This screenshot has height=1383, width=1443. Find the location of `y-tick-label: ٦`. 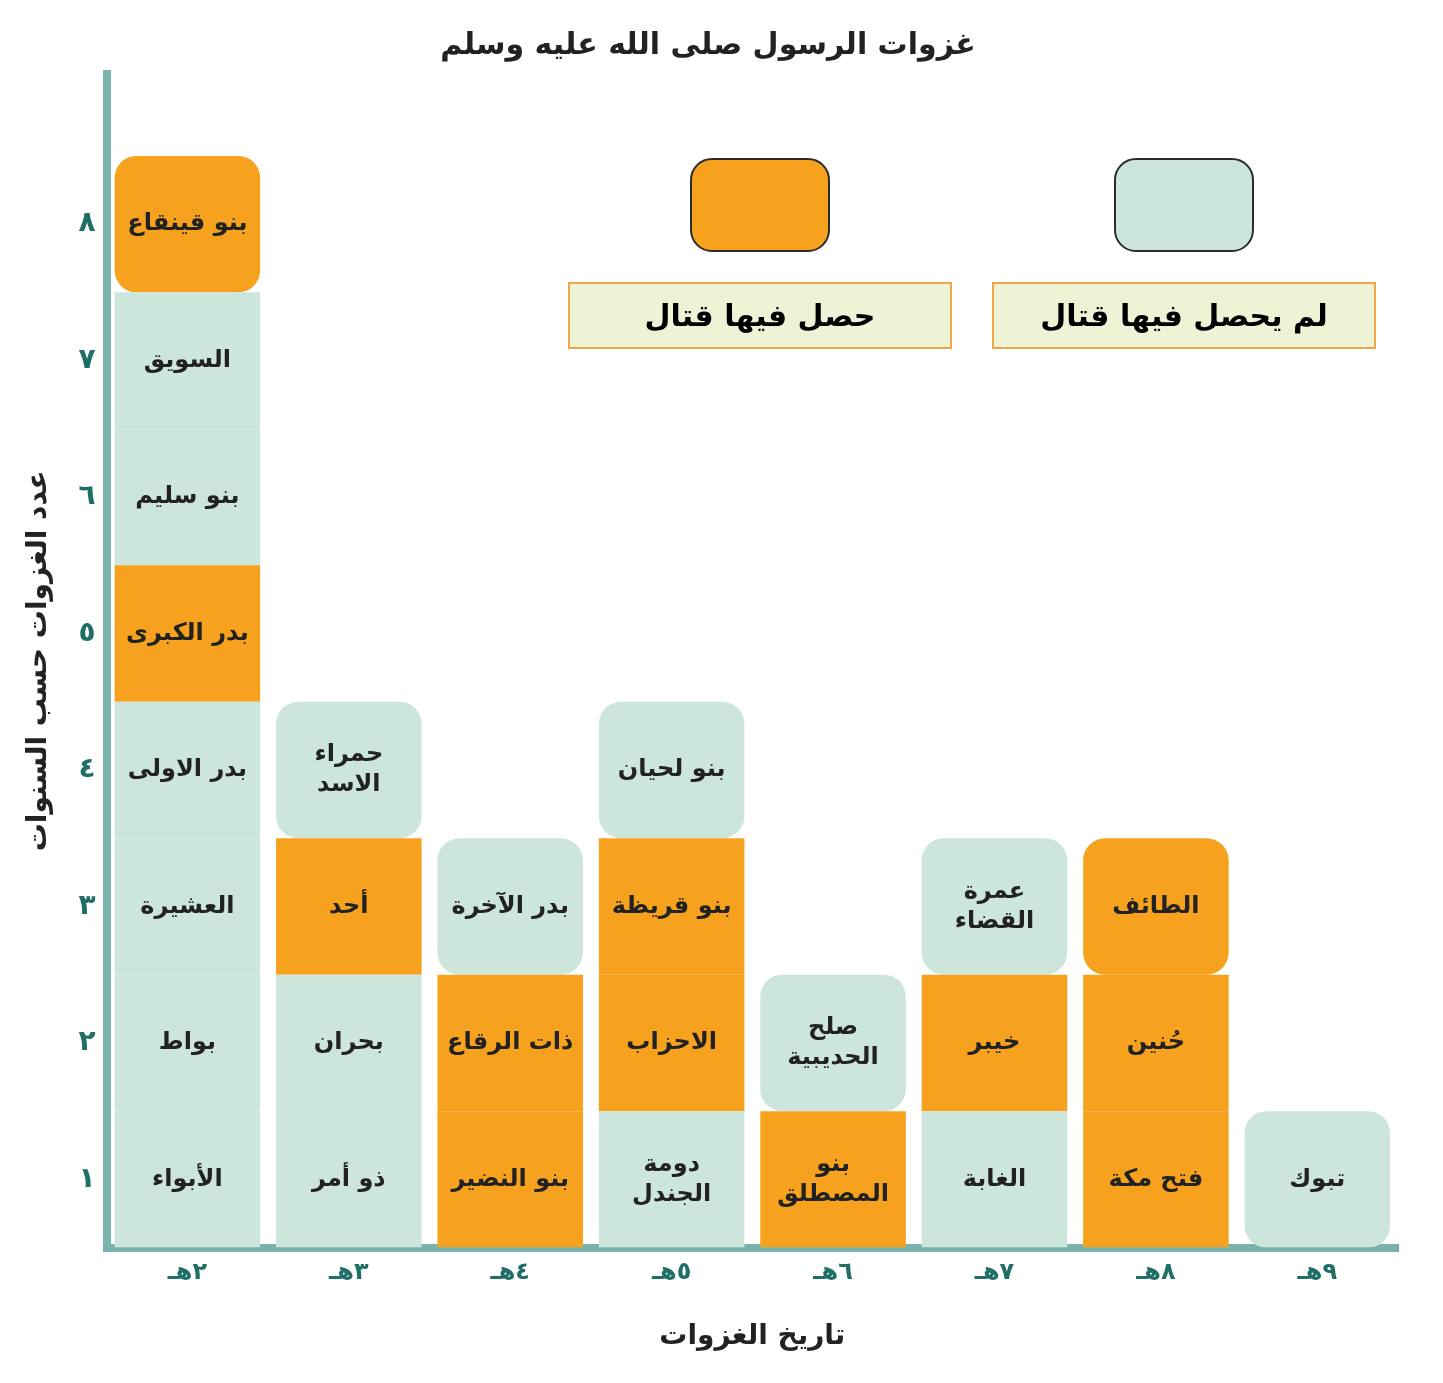

y-tick-label: ٦ is located at coordinates (87, 495).